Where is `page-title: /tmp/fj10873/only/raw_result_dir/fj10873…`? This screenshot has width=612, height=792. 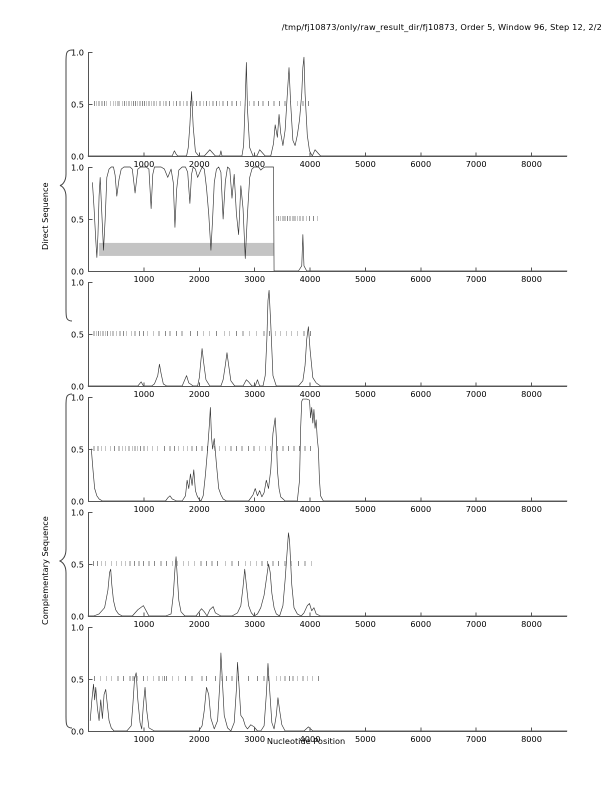 page-title: /tmp/fj10873/only/raw_result_dir/fj10873… is located at coordinates (441, 27).